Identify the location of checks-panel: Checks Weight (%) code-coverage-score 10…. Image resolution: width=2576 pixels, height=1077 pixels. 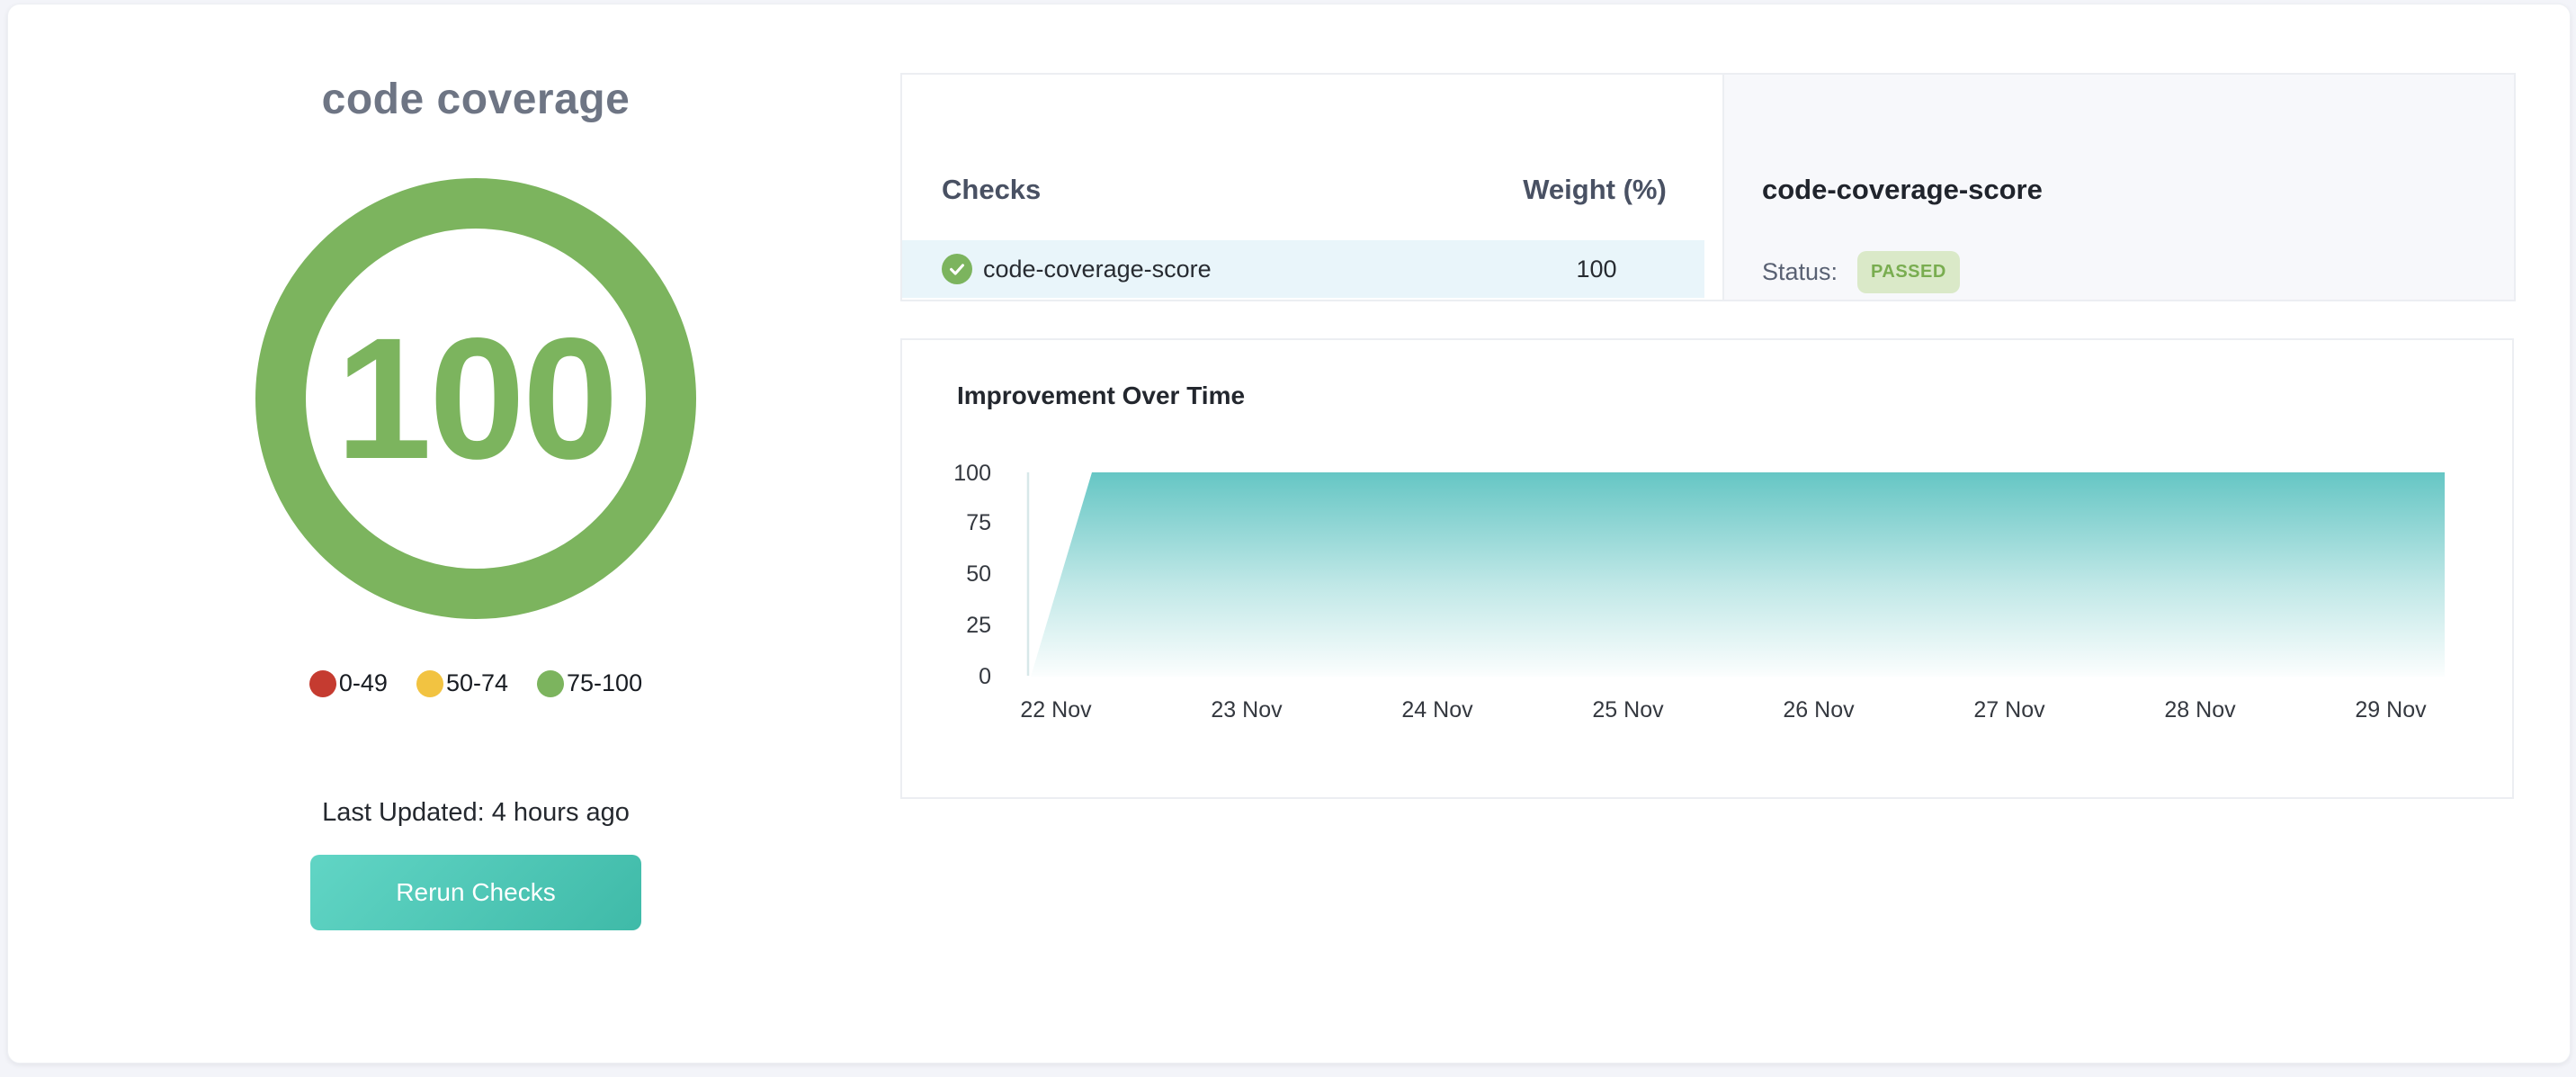
(1312, 187).